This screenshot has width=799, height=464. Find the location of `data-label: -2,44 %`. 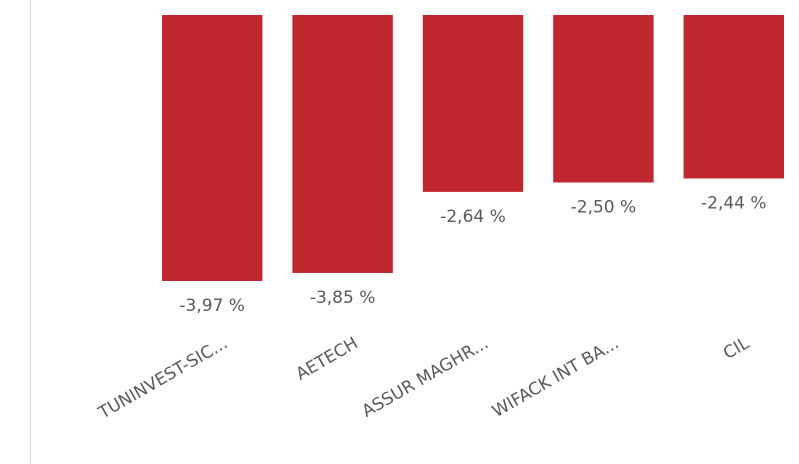

data-label: -2,44 % is located at coordinates (734, 203).